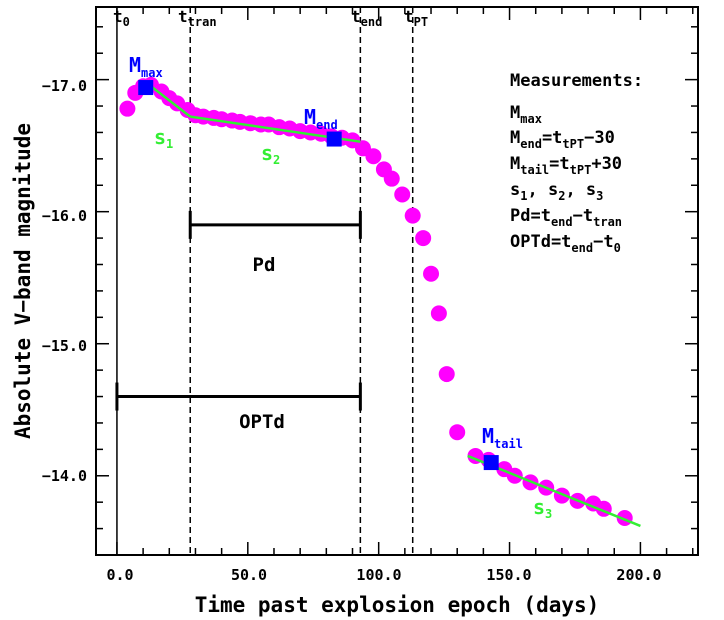  I want to click on x-tick-label: 50.0, so click(249, 575).